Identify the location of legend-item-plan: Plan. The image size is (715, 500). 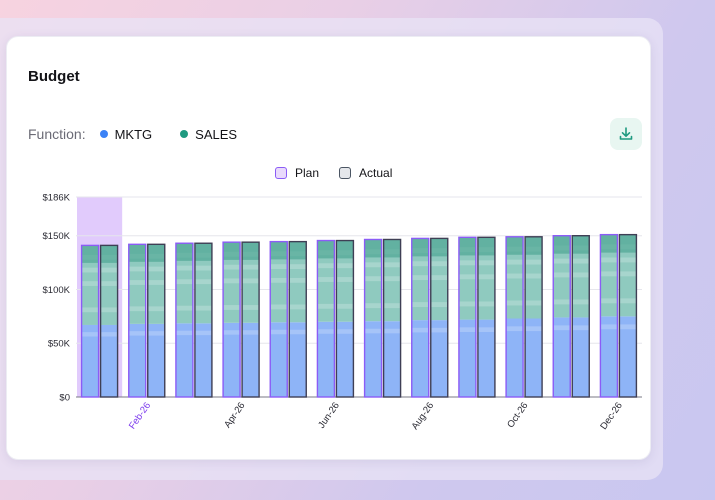
(297, 173).